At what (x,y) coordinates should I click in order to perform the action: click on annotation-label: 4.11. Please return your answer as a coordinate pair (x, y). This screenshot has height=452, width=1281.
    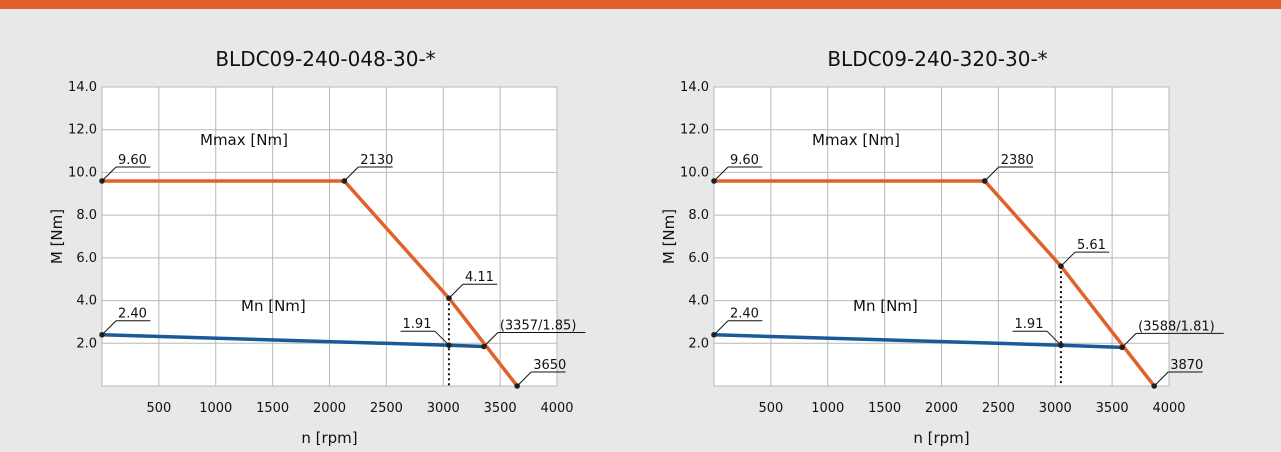
    Looking at the image, I should click on (479, 277).